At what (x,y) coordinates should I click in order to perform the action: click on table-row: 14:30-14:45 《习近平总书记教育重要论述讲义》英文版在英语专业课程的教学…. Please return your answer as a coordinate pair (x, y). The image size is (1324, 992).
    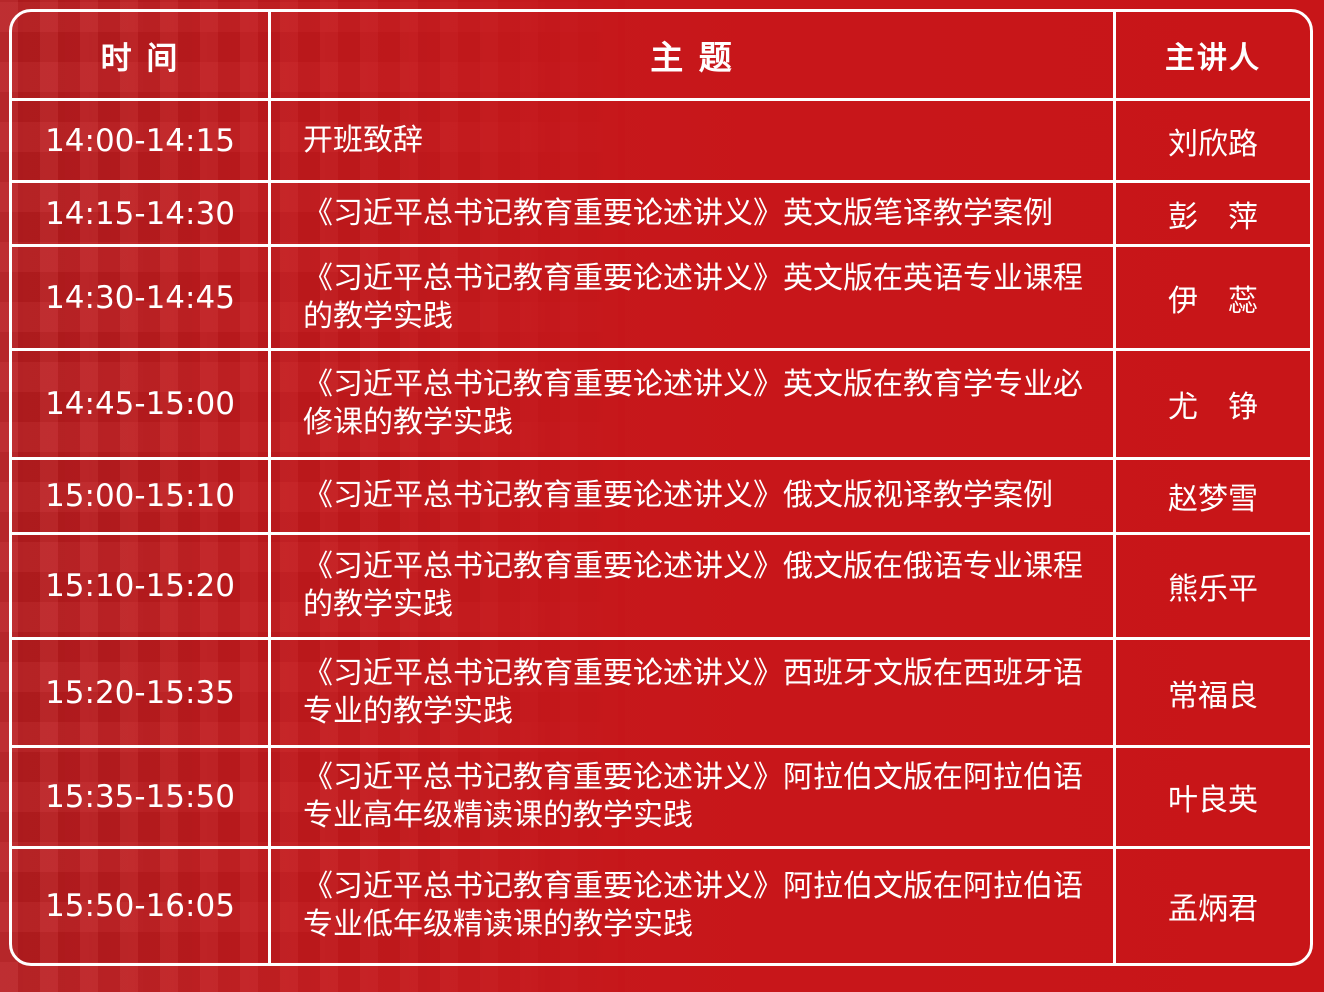
    Looking at the image, I should click on (661, 299).